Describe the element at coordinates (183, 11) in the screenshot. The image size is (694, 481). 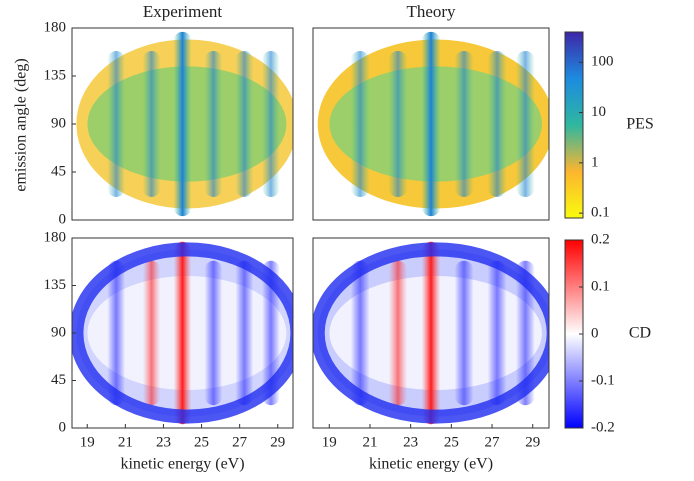
I see `panel-title: Experiment` at that location.